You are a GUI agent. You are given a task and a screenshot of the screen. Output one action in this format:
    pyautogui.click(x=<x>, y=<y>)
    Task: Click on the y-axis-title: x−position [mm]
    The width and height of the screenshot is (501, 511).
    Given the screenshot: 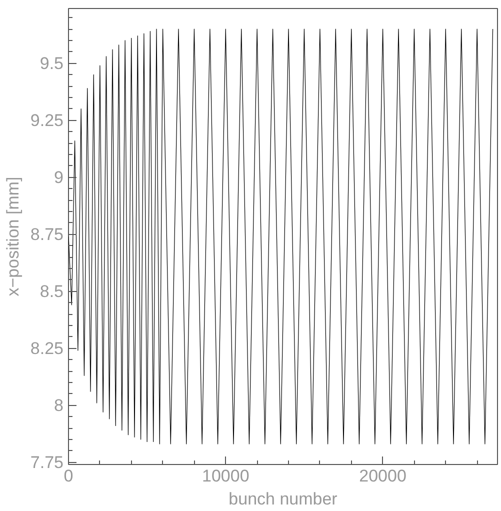 What is the action you would take?
    pyautogui.click(x=12, y=236)
    